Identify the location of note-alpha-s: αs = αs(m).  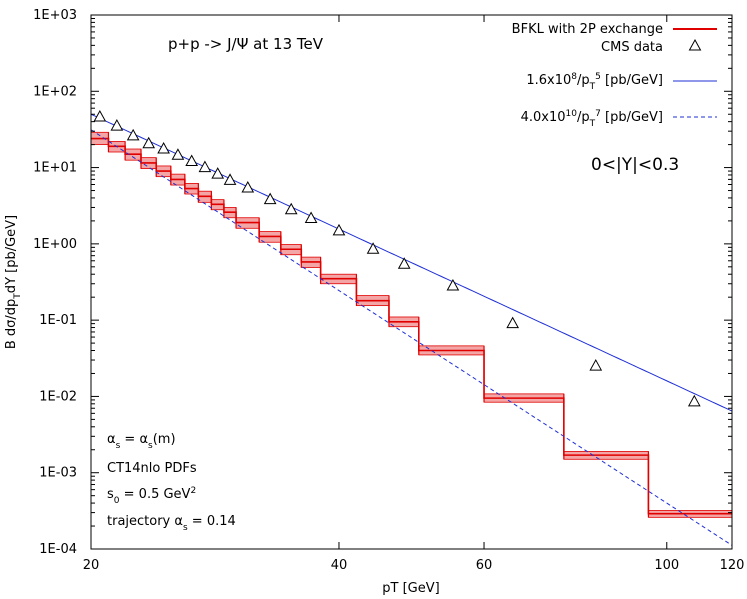
(141, 441).